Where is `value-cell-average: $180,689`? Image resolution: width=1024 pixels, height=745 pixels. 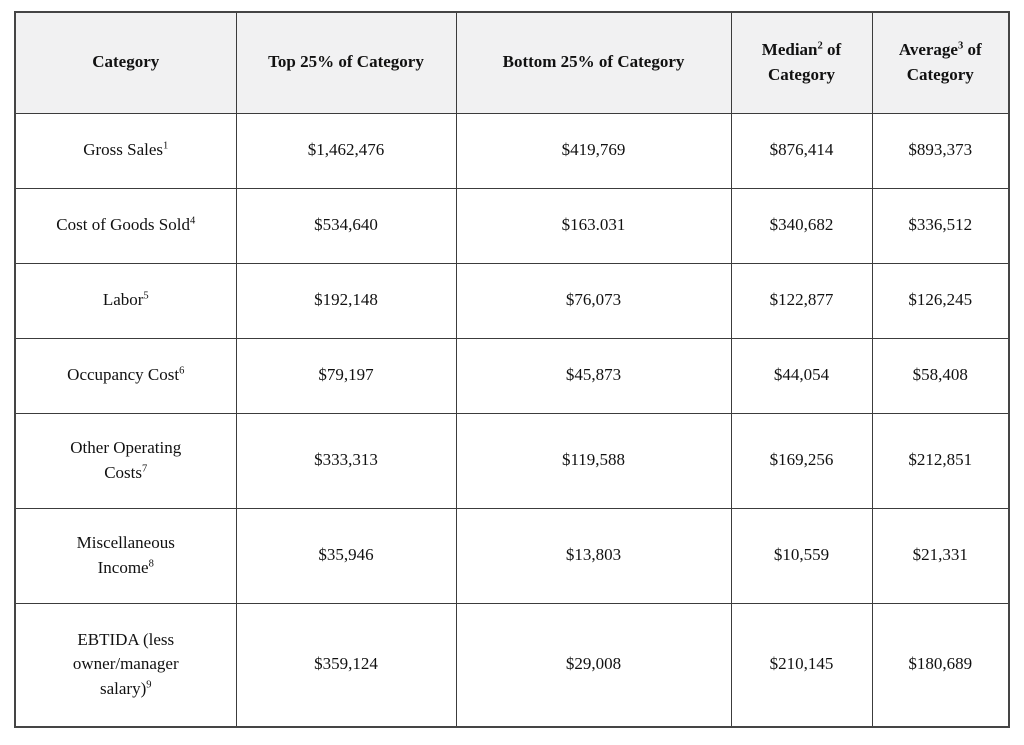
value-cell-average: $180,689 is located at coordinates (940, 665).